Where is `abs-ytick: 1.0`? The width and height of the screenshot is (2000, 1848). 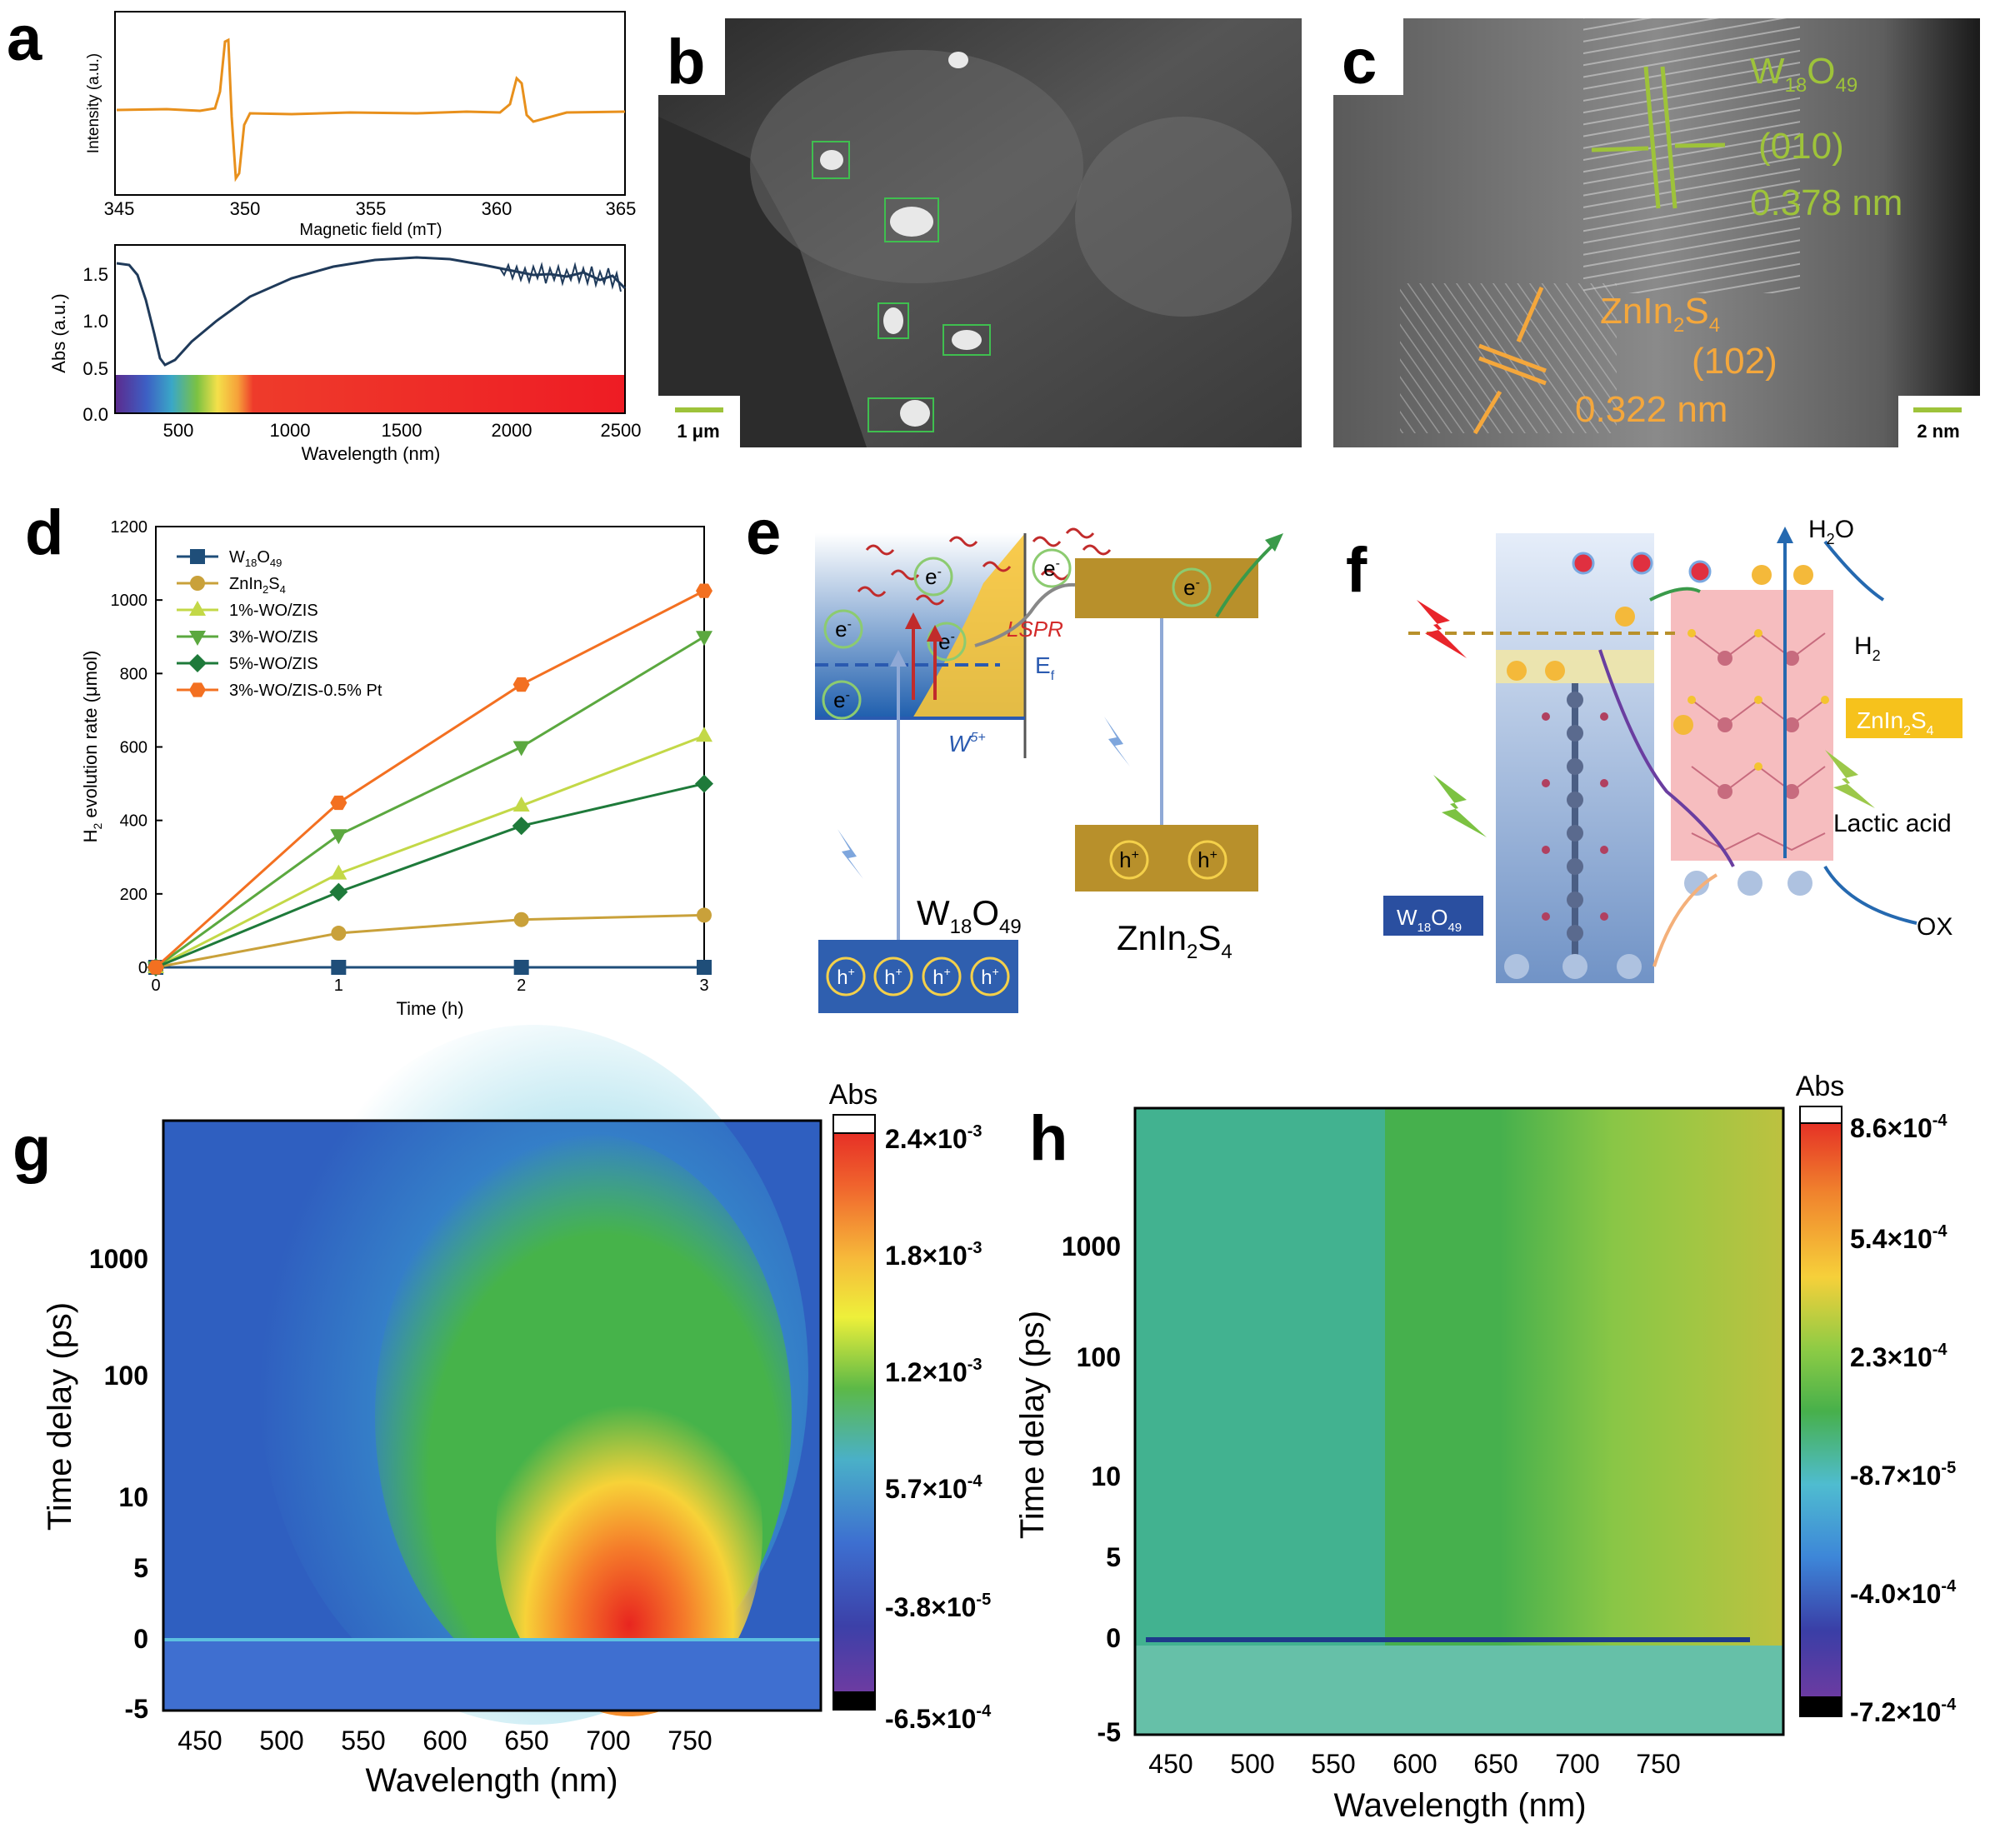
abs-ytick: 1.0 is located at coordinates (95, 322).